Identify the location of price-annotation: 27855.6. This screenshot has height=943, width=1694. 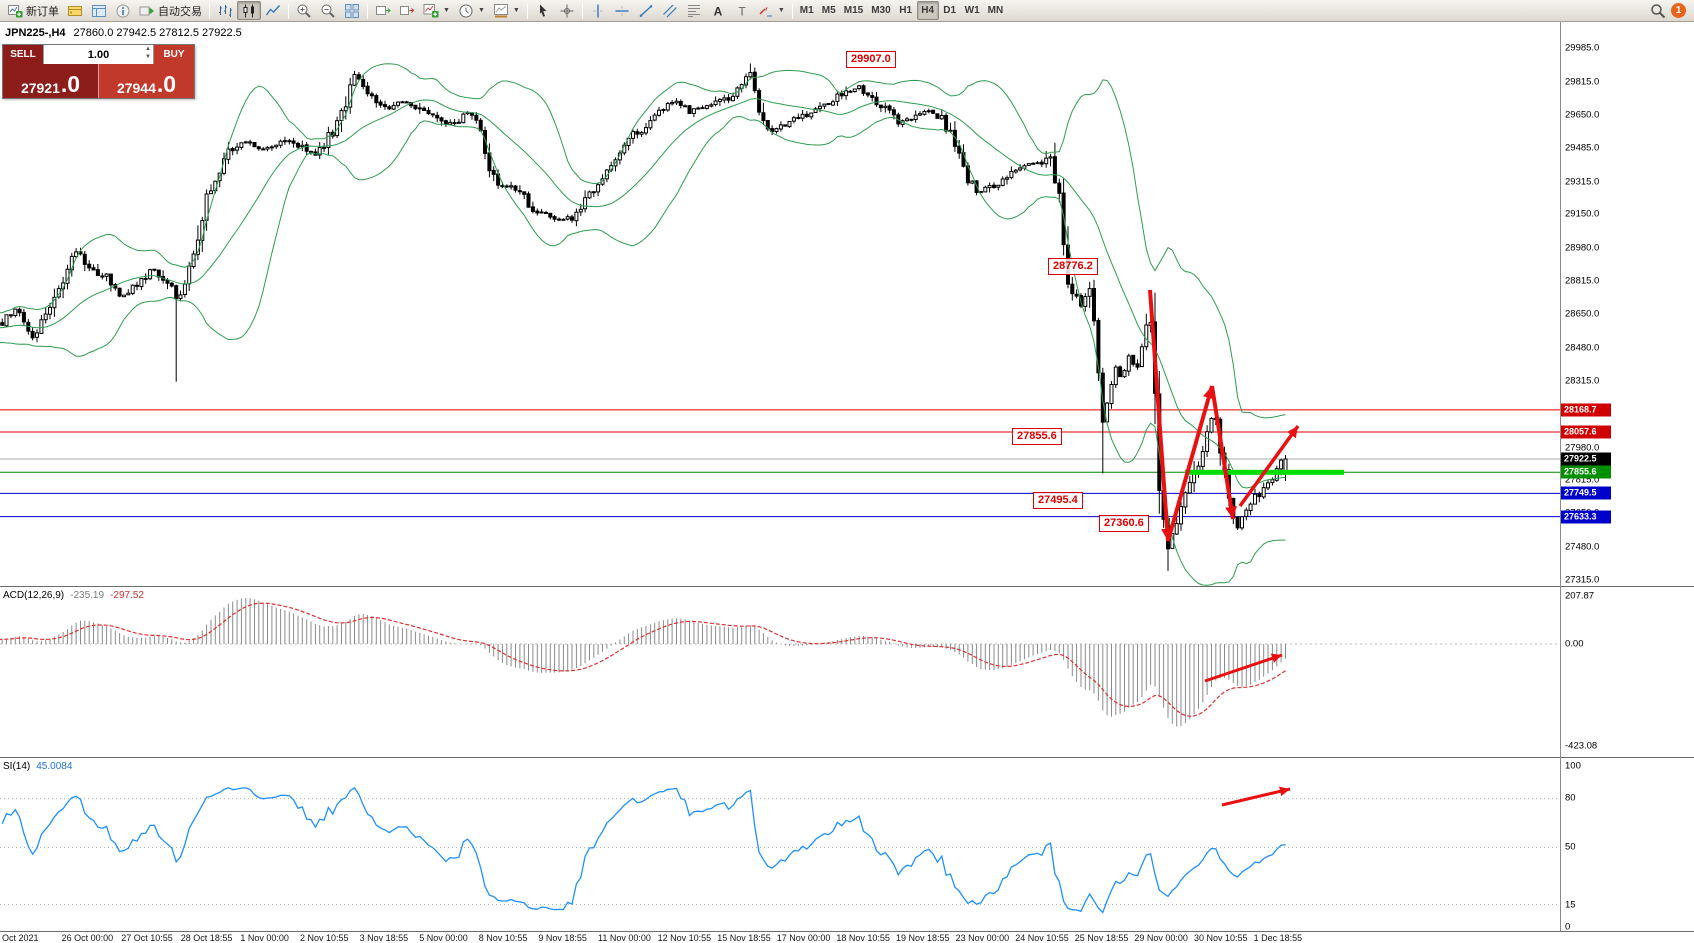
(1037, 436).